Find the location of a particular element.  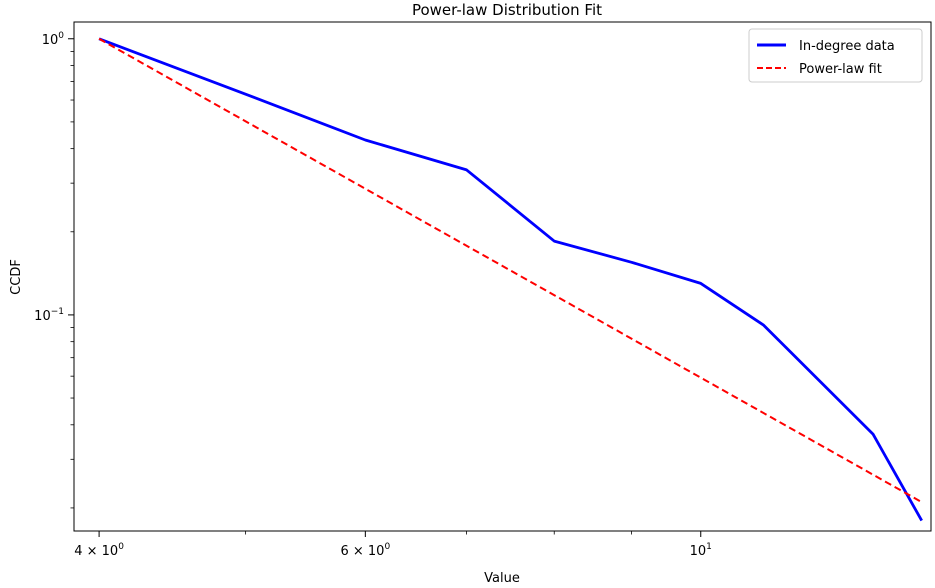

legend-label-in-degree-data: In-degree data is located at coordinates (847, 46).